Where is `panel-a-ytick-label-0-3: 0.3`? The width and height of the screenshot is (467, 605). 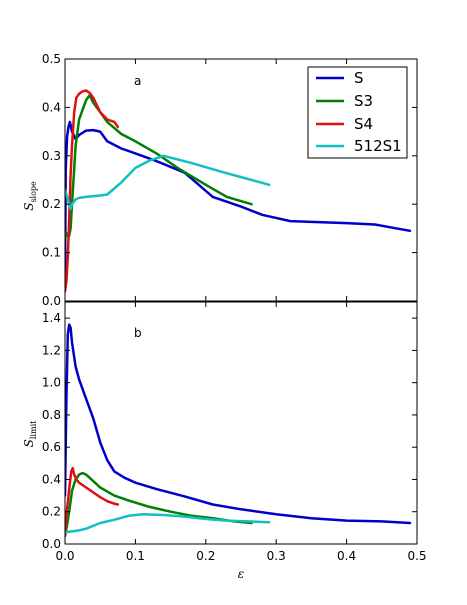 panel-a-ytick-label-0-3: 0.3 is located at coordinates (51, 156).